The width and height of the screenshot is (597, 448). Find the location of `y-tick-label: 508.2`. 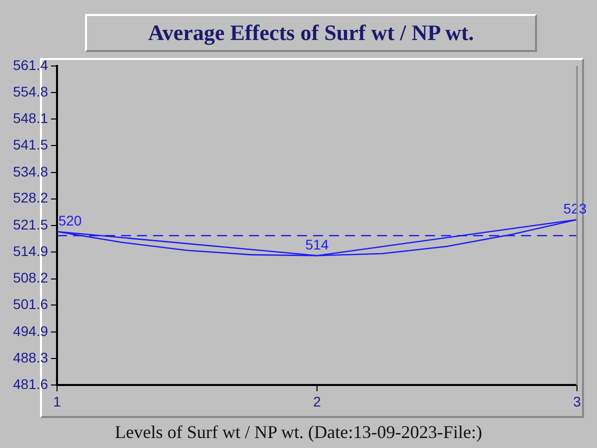

y-tick-label: 508.2 is located at coordinates (30, 278).